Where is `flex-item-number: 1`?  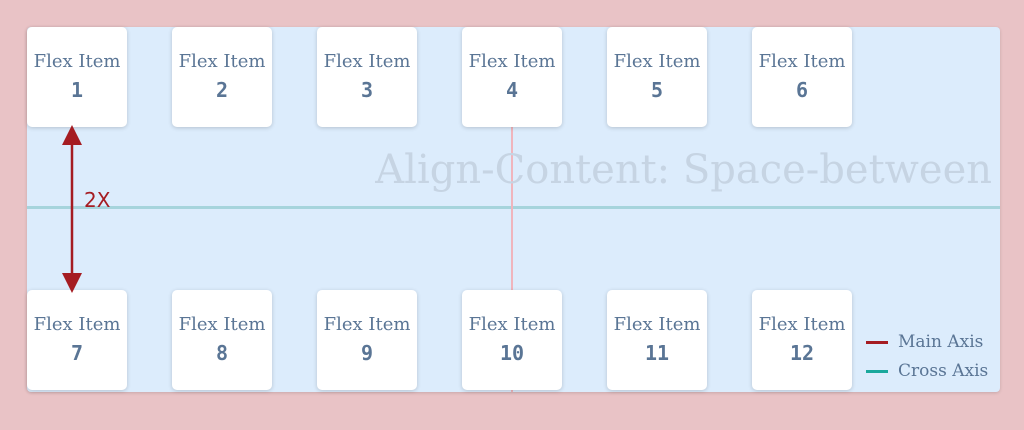
flex-item-number: 1 is located at coordinates (77, 90).